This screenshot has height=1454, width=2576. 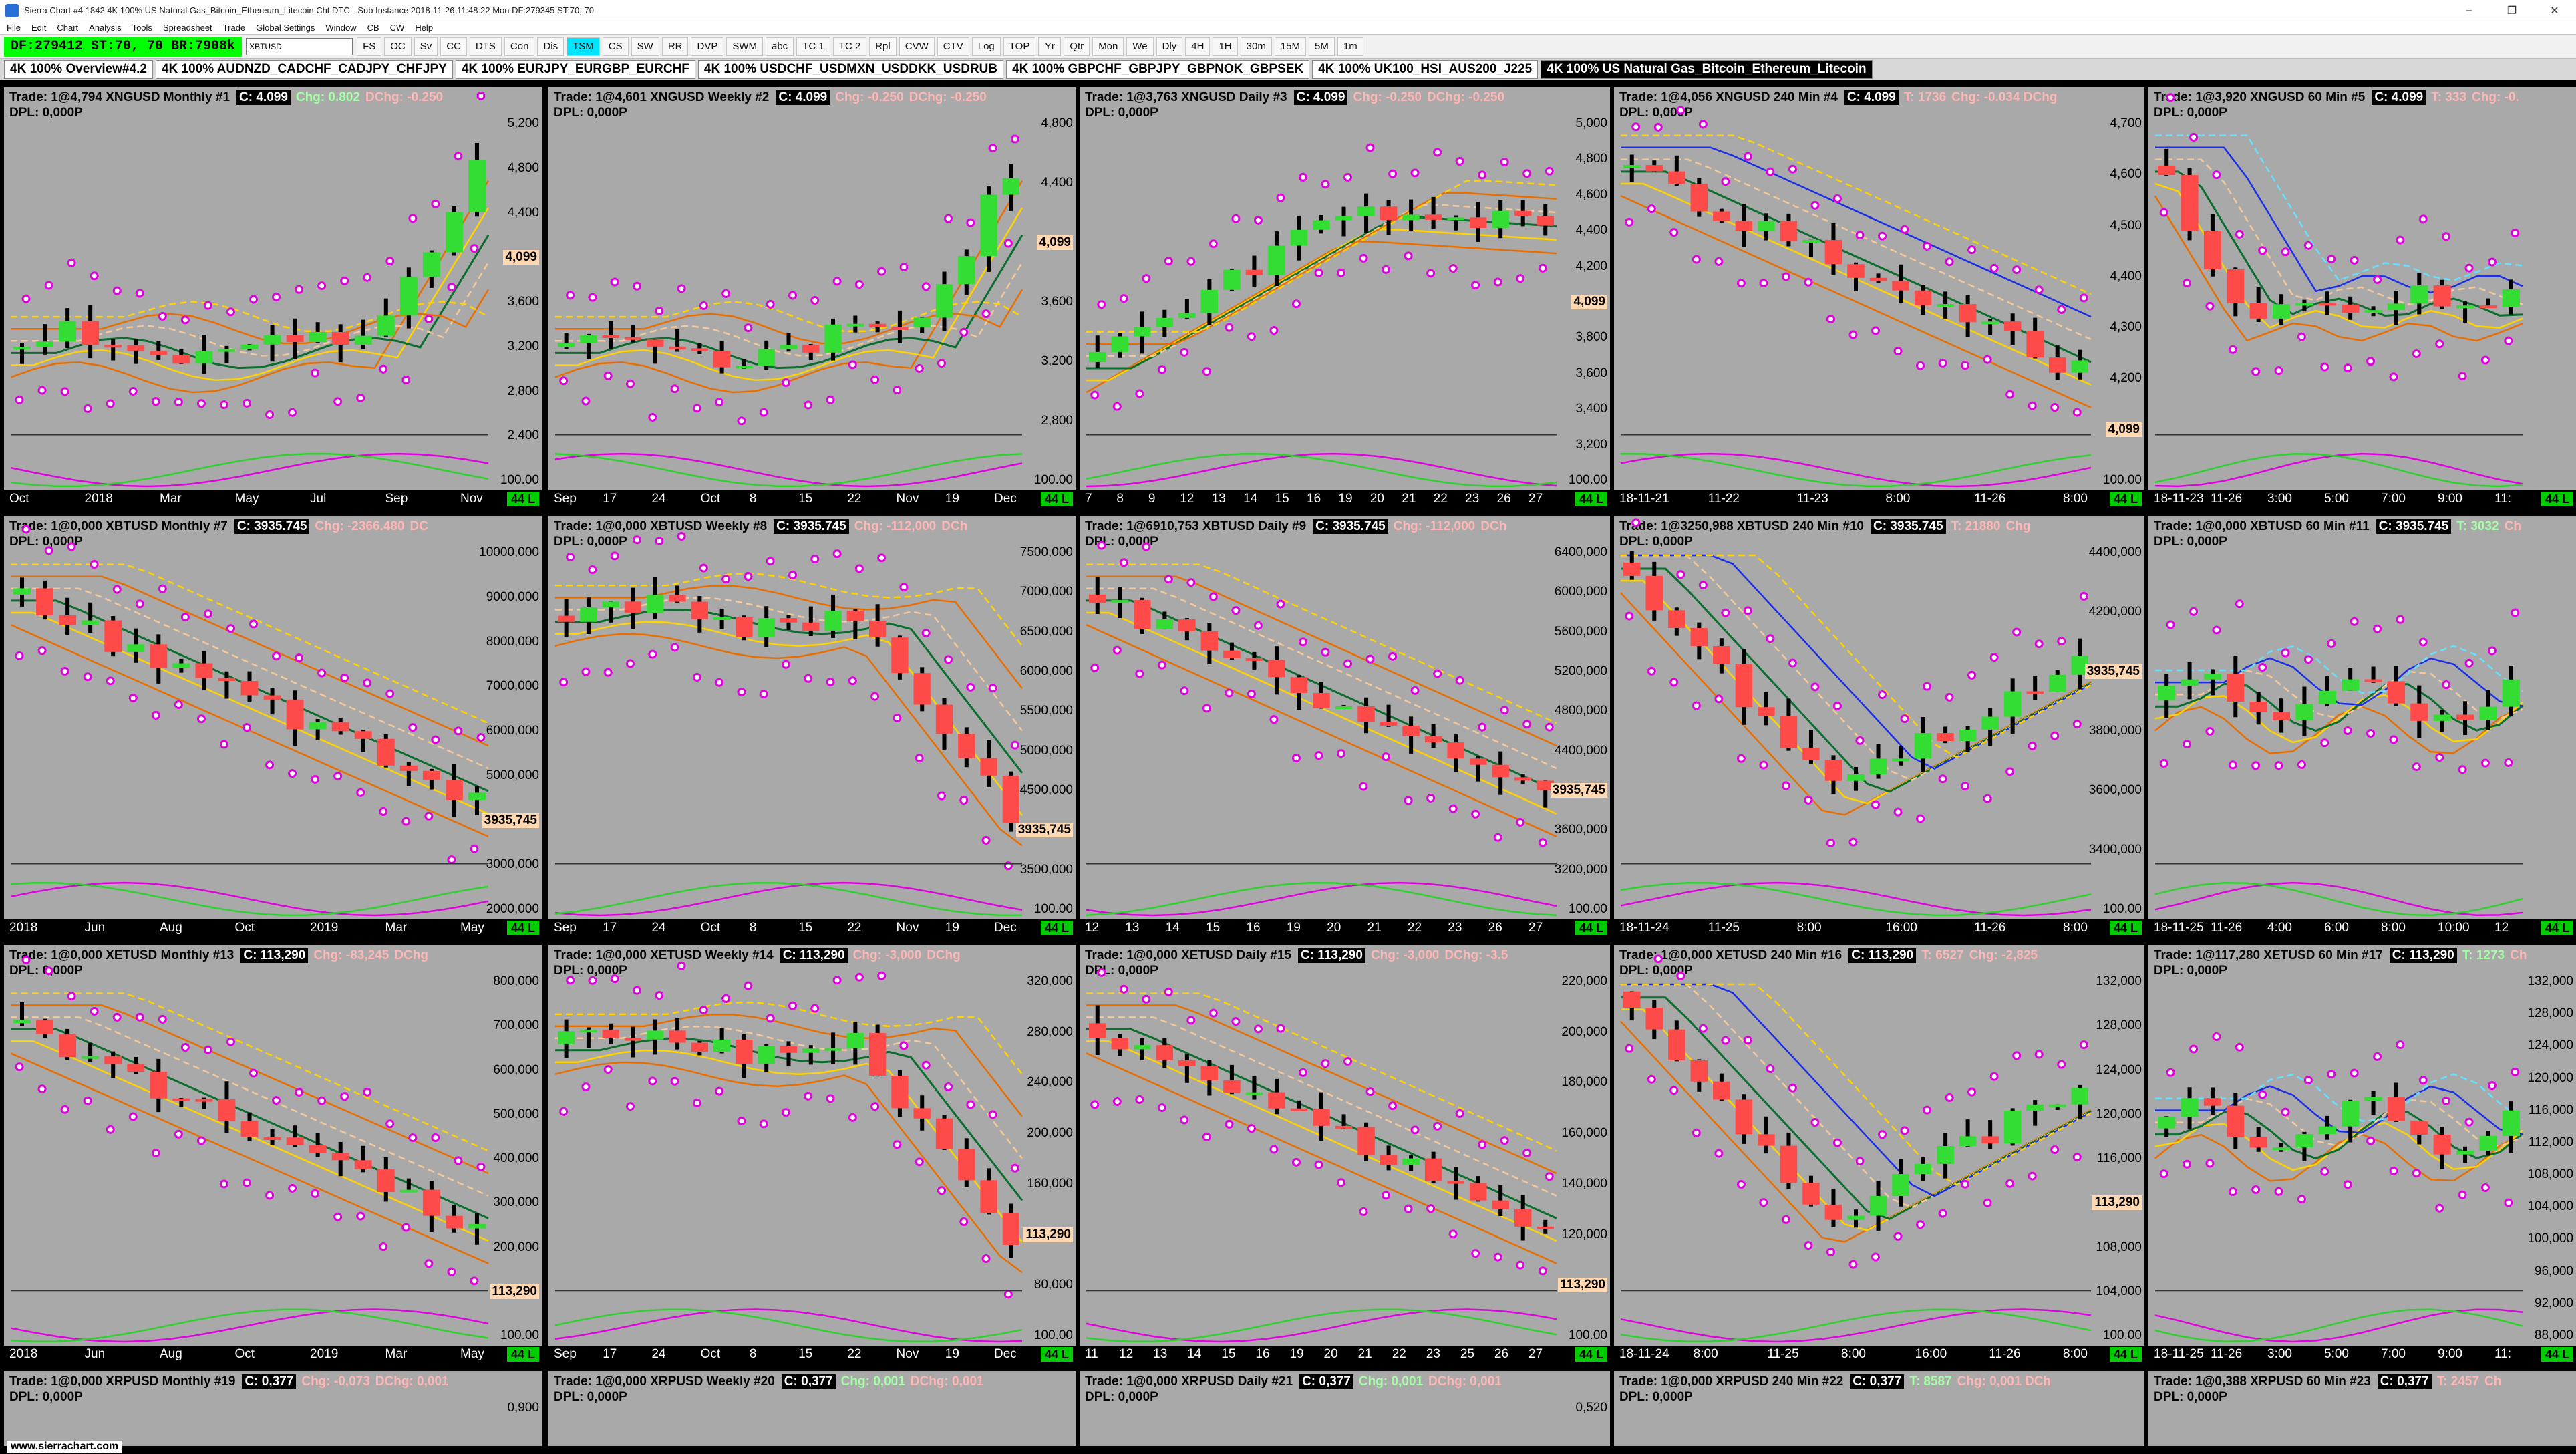 What do you see at coordinates (551, 47) in the screenshot?
I see `toolbar-button-dis: Dis` at bounding box center [551, 47].